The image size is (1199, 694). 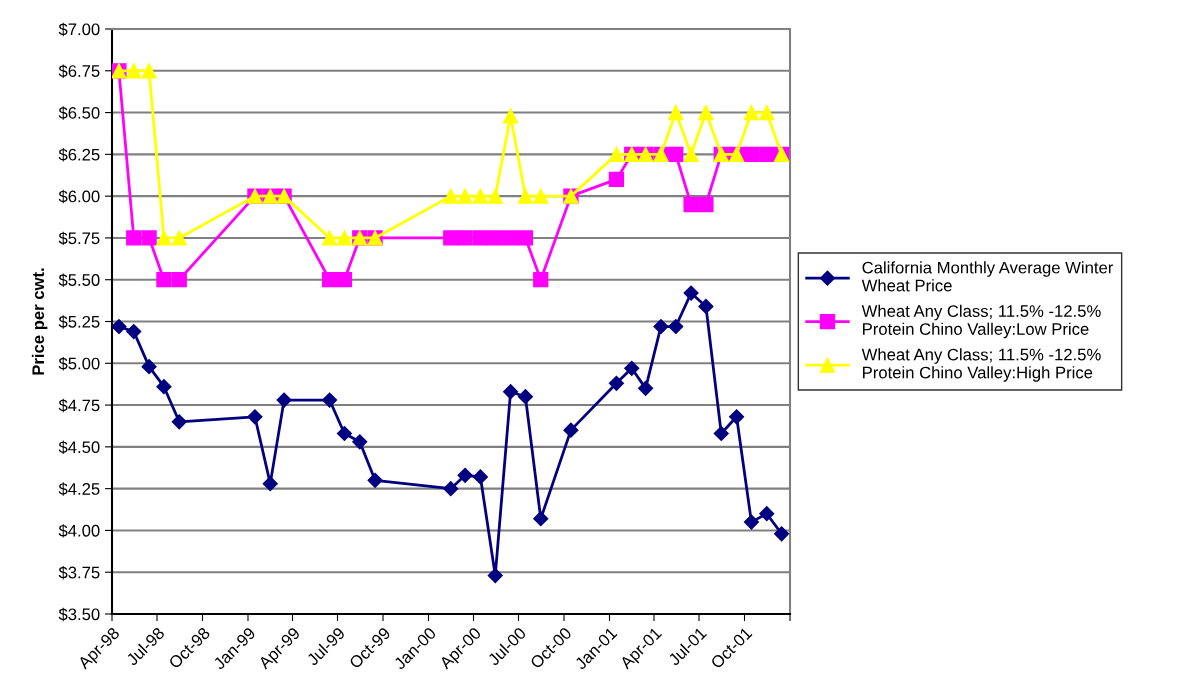 What do you see at coordinates (79, 238) in the screenshot?
I see `y-tick-label: $5.75` at bounding box center [79, 238].